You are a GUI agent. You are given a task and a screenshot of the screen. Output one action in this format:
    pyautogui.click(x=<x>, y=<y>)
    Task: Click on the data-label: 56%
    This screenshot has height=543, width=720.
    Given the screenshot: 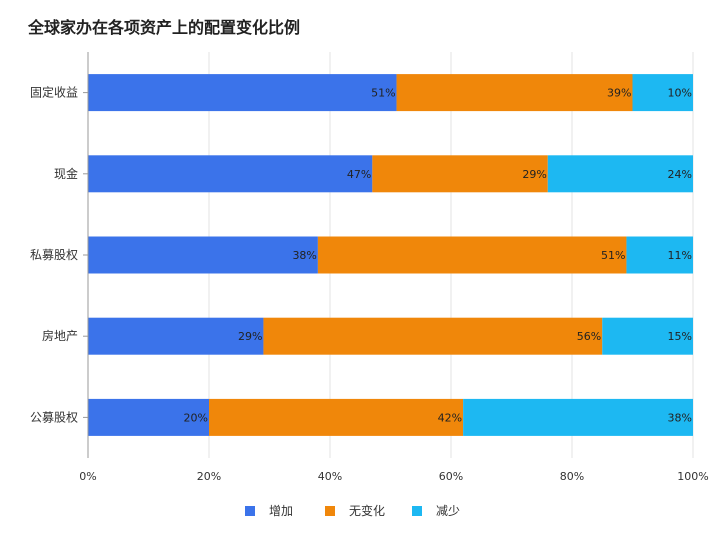 What is the action you would take?
    pyautogui.click(x=589, y=336)
    